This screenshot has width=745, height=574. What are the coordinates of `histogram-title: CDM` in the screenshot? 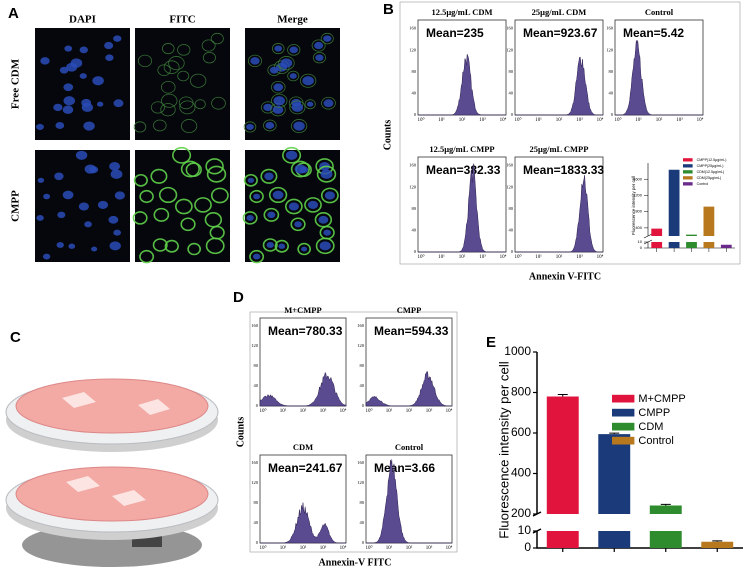 It's located at (303, 447).